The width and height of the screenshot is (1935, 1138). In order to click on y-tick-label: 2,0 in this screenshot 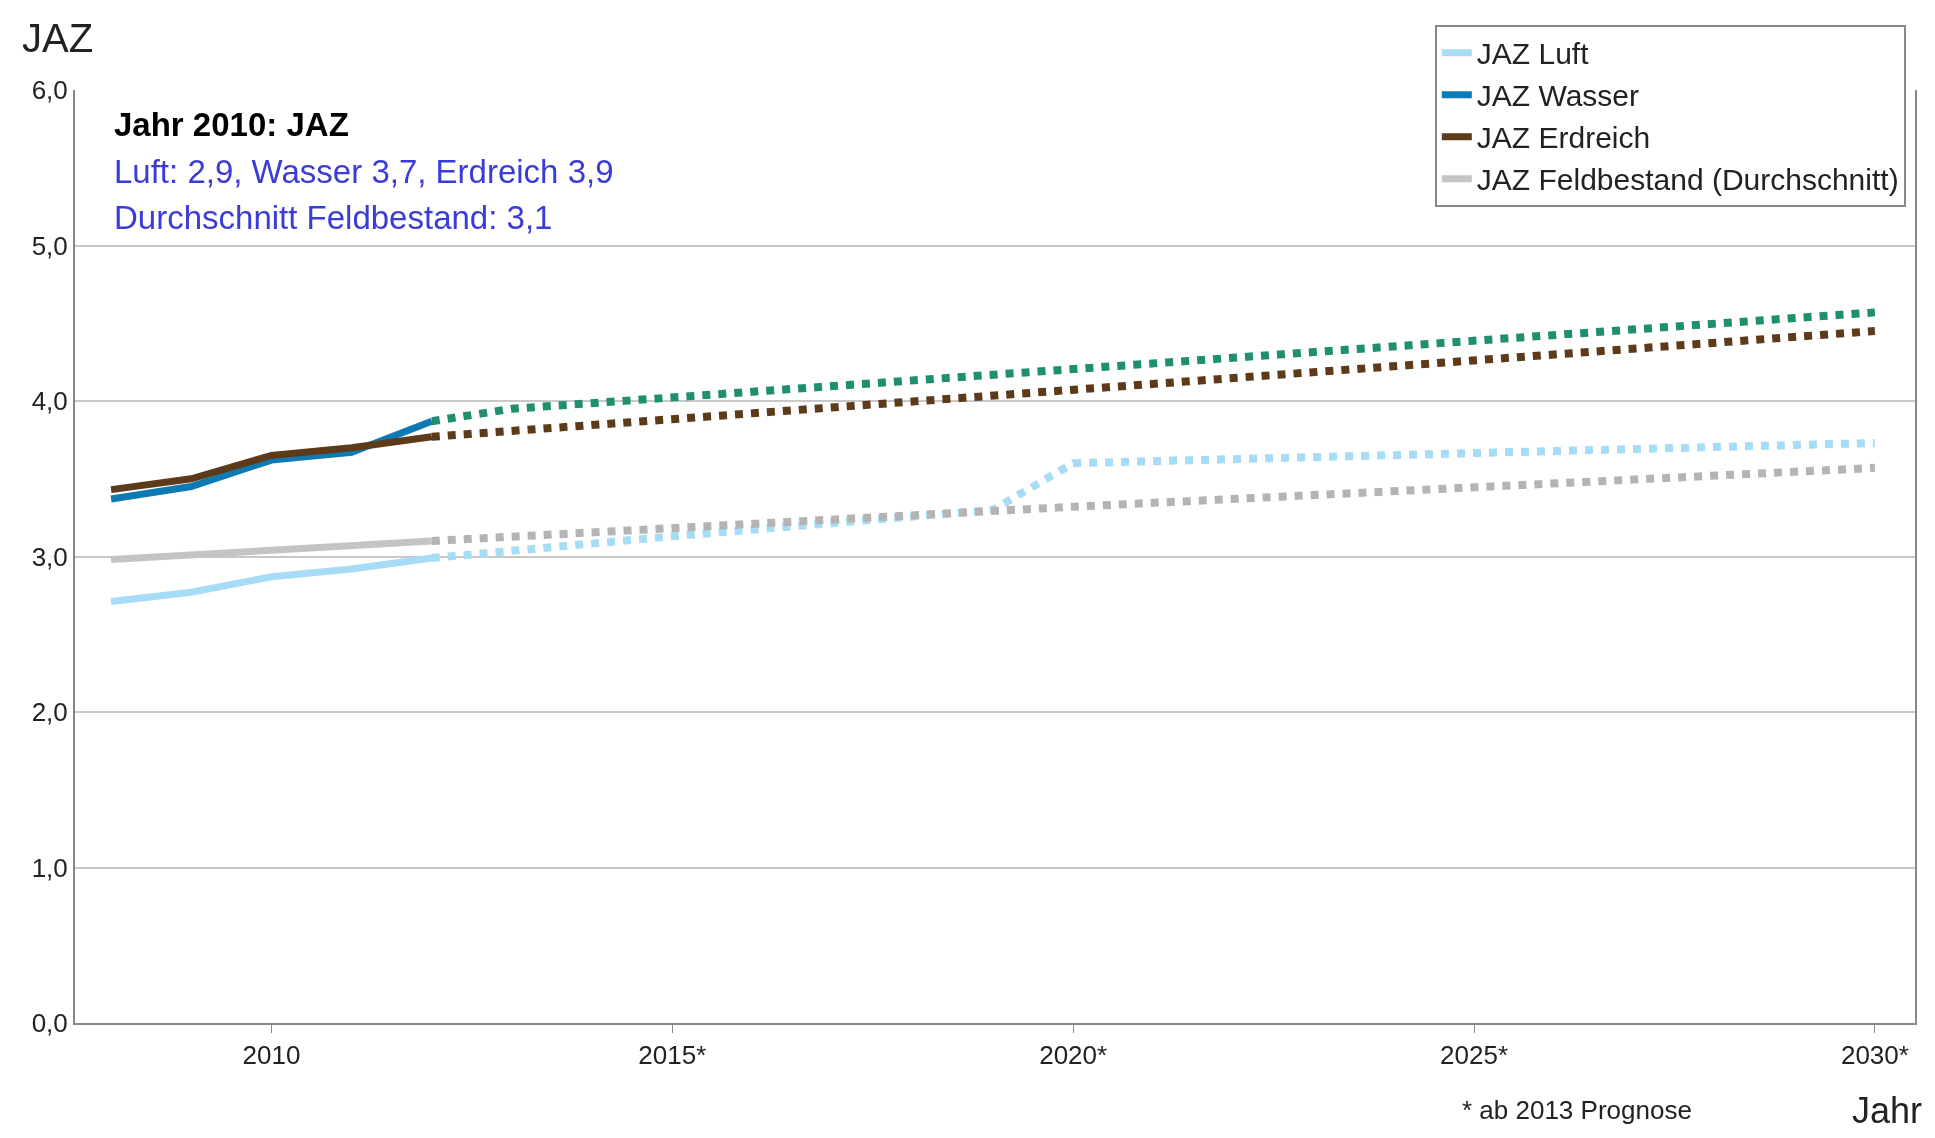, I will do `click(49, 712)`.